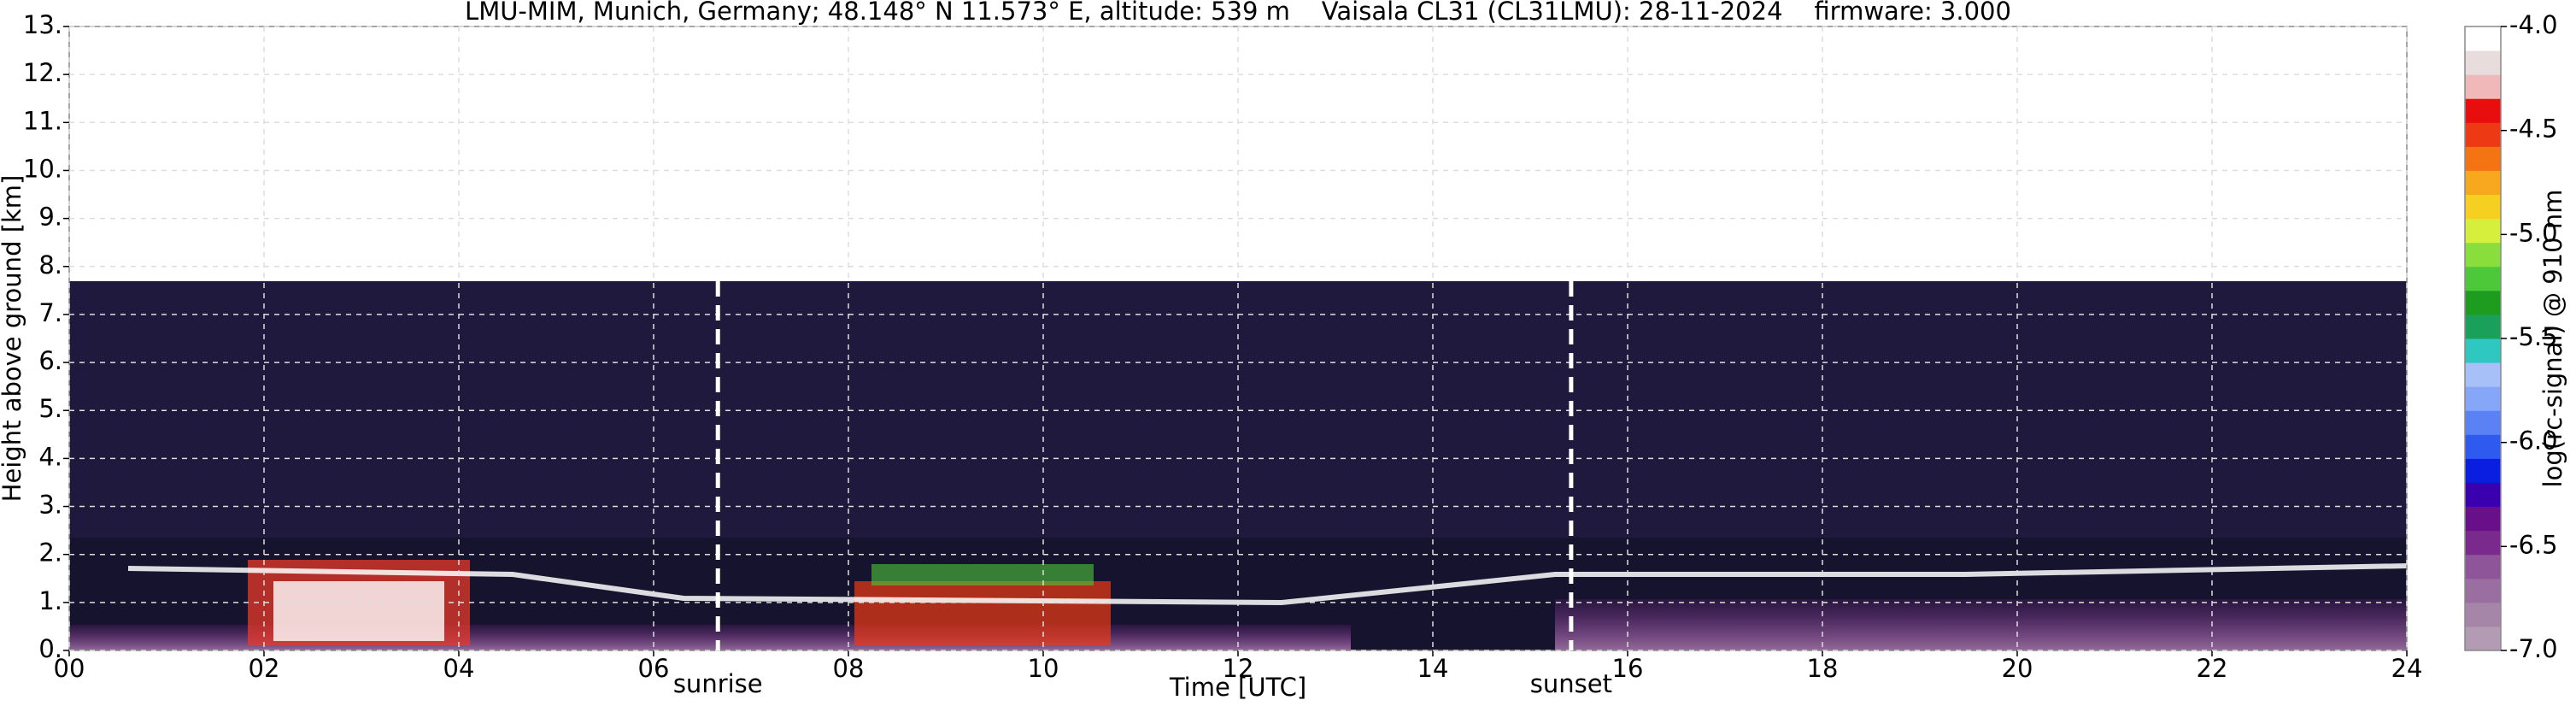 The width and height of the screenshot is (2576, 706). What do you see at coordinates (1571, 683) in the screenshot?
I see `annotation-label: sunset` at bounding box center [1571, 683].